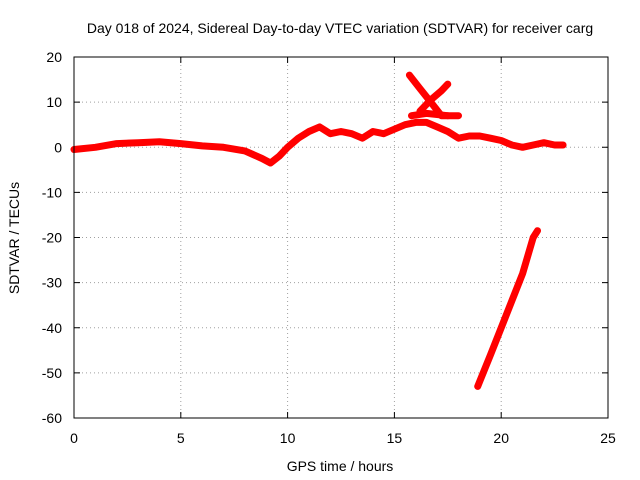  Describe the element at coordinates (501, 438) in the screenshot. I see `x-tick-label: 20` at that location.